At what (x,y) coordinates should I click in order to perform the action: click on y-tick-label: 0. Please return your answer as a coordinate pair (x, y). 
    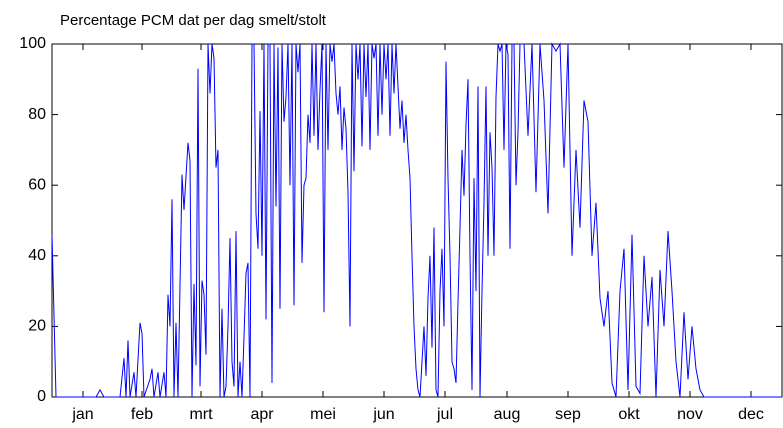
    Looking at the image, I should click on (41, 396).